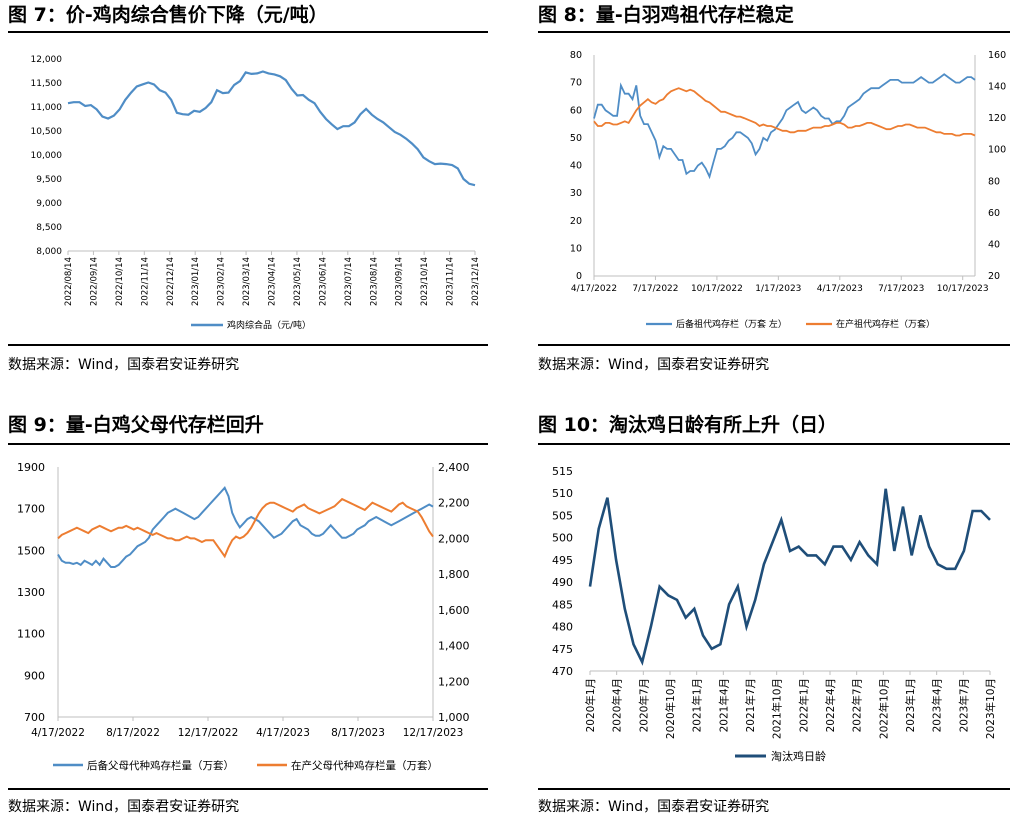 Image resolution: width=1015 pixels, height=821 pixels. What do you see at coordinates (717, 289) in the screenshot?
I see `x-tick-label: 10/17/2022` at bounding box center [717, 289].